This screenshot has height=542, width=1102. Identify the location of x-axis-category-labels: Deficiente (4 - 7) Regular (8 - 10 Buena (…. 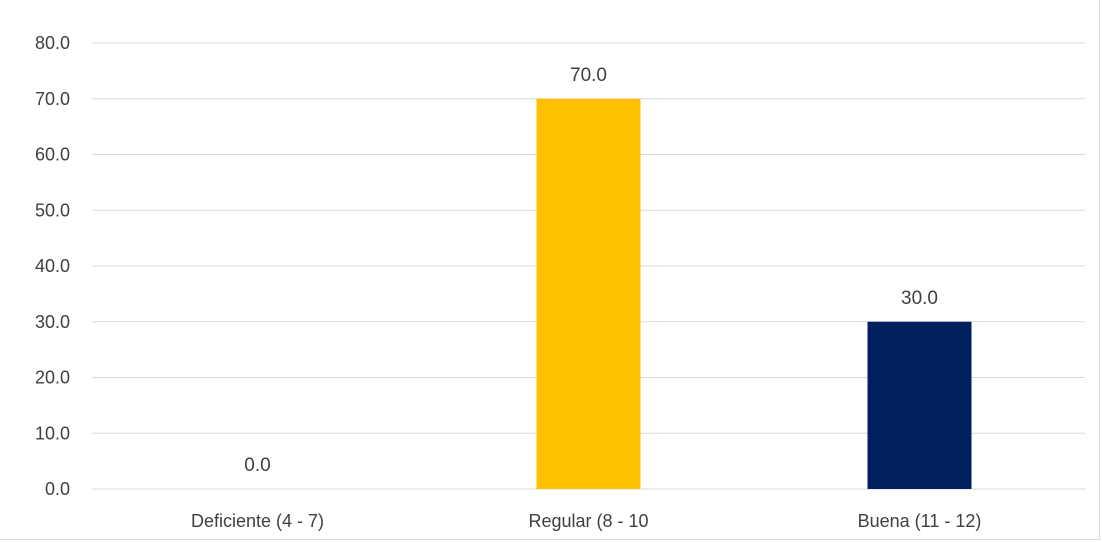
(586, 521).